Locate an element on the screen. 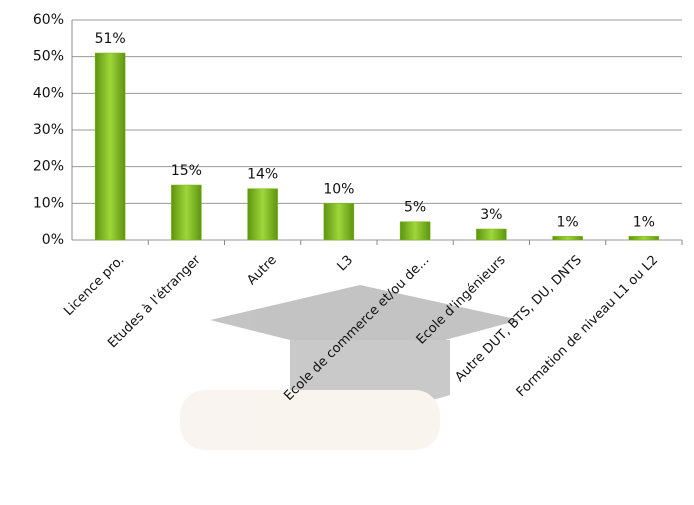 The width and height of the screenshot is (694, 505). y-tick-label: 0% is located at coordinates (53, 240).